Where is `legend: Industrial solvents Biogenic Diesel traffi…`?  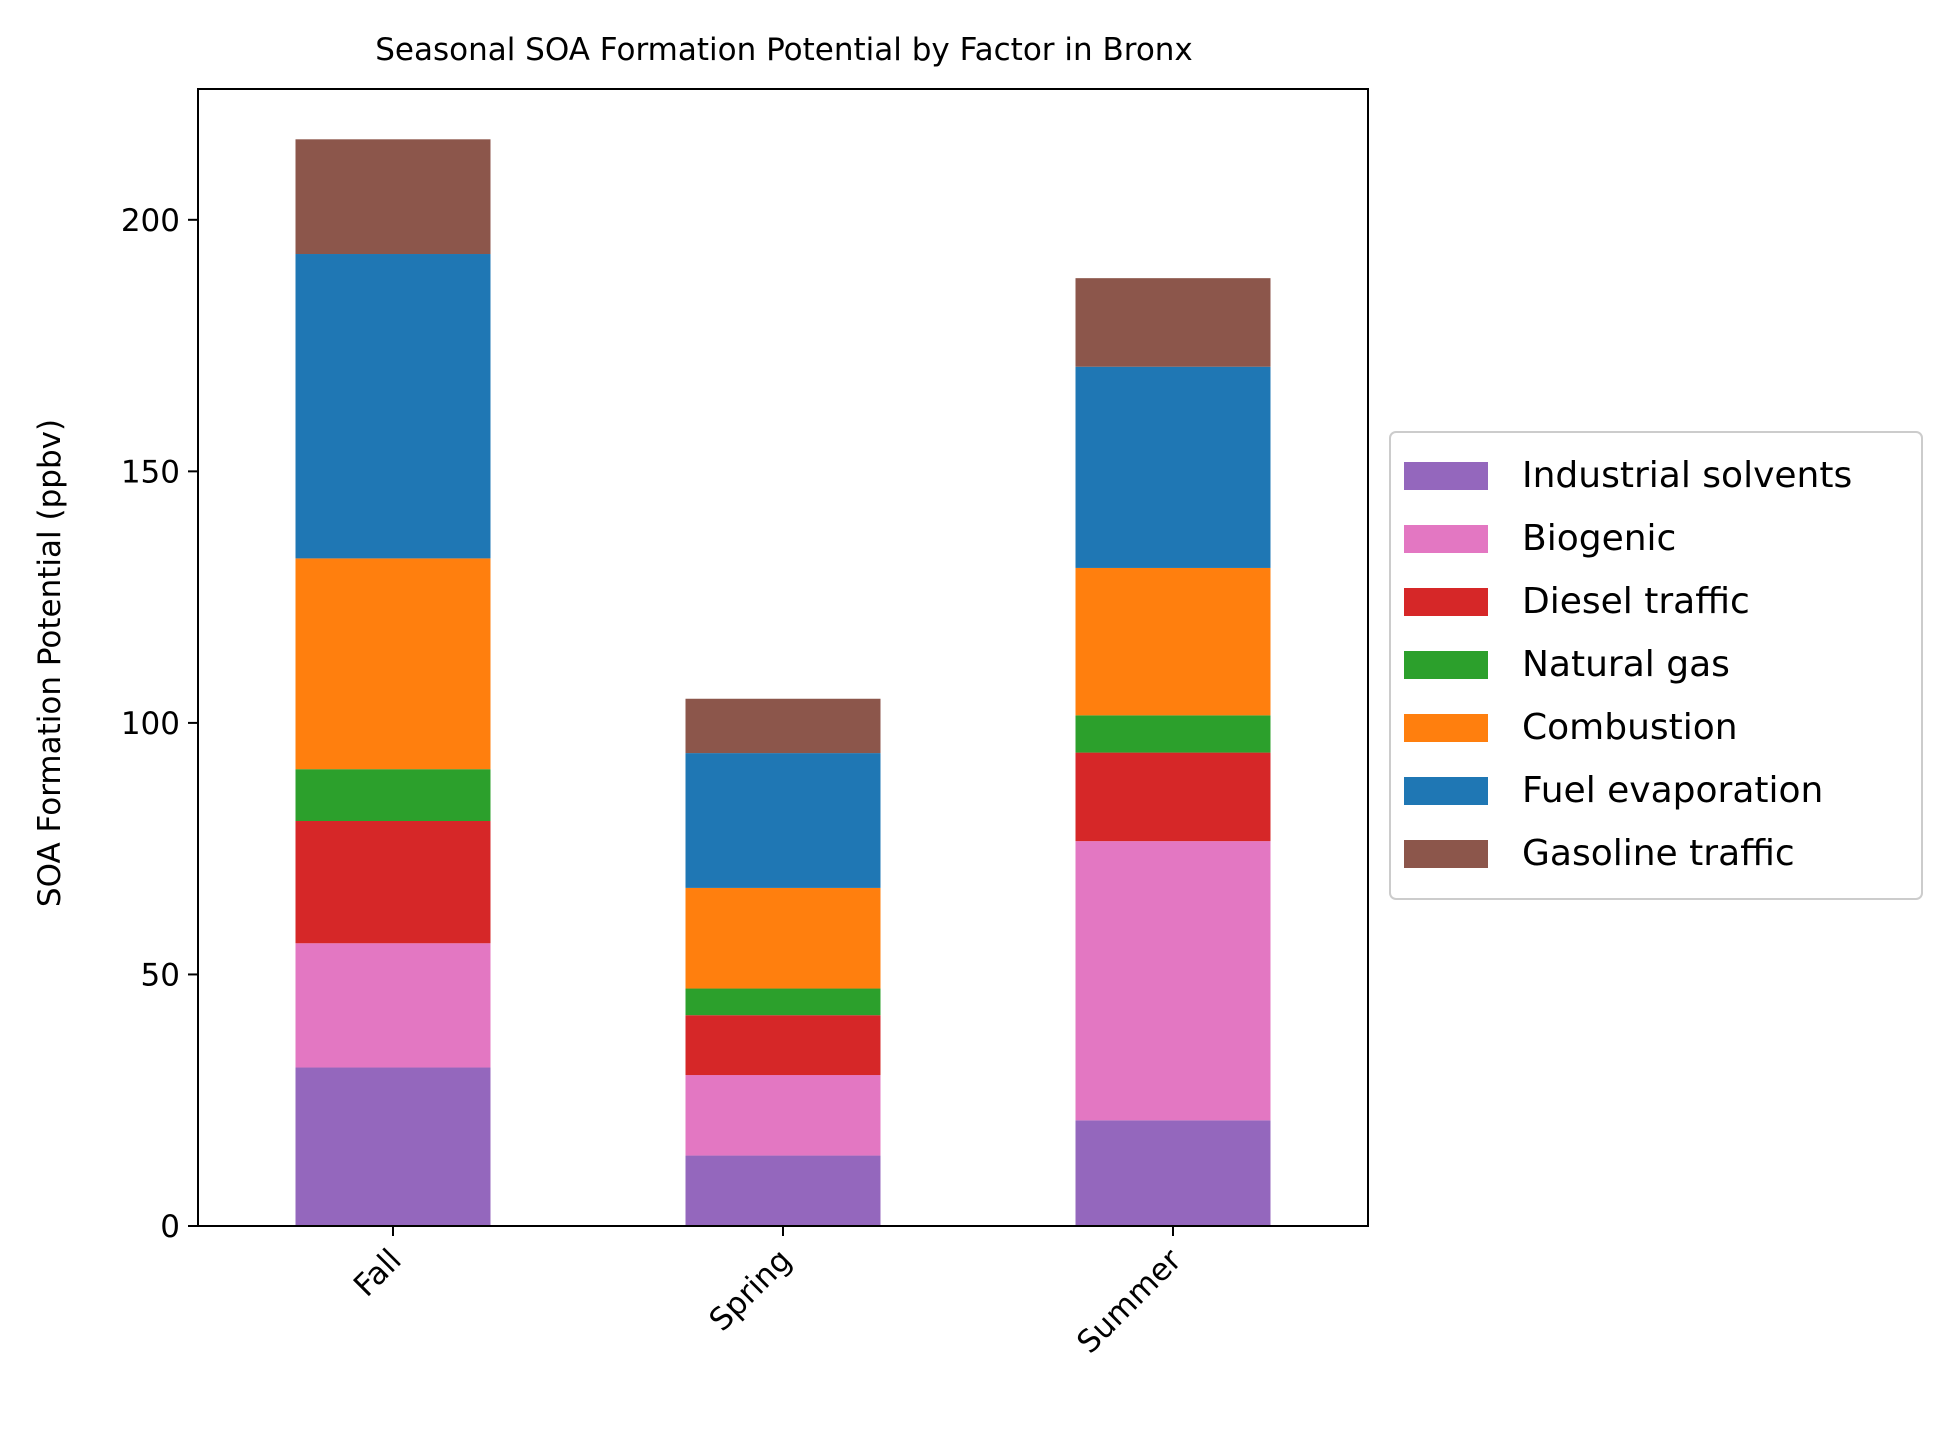
legend: Industrial solvents Biogenic Diesel traffi… is located at coordinates (1656, 665).